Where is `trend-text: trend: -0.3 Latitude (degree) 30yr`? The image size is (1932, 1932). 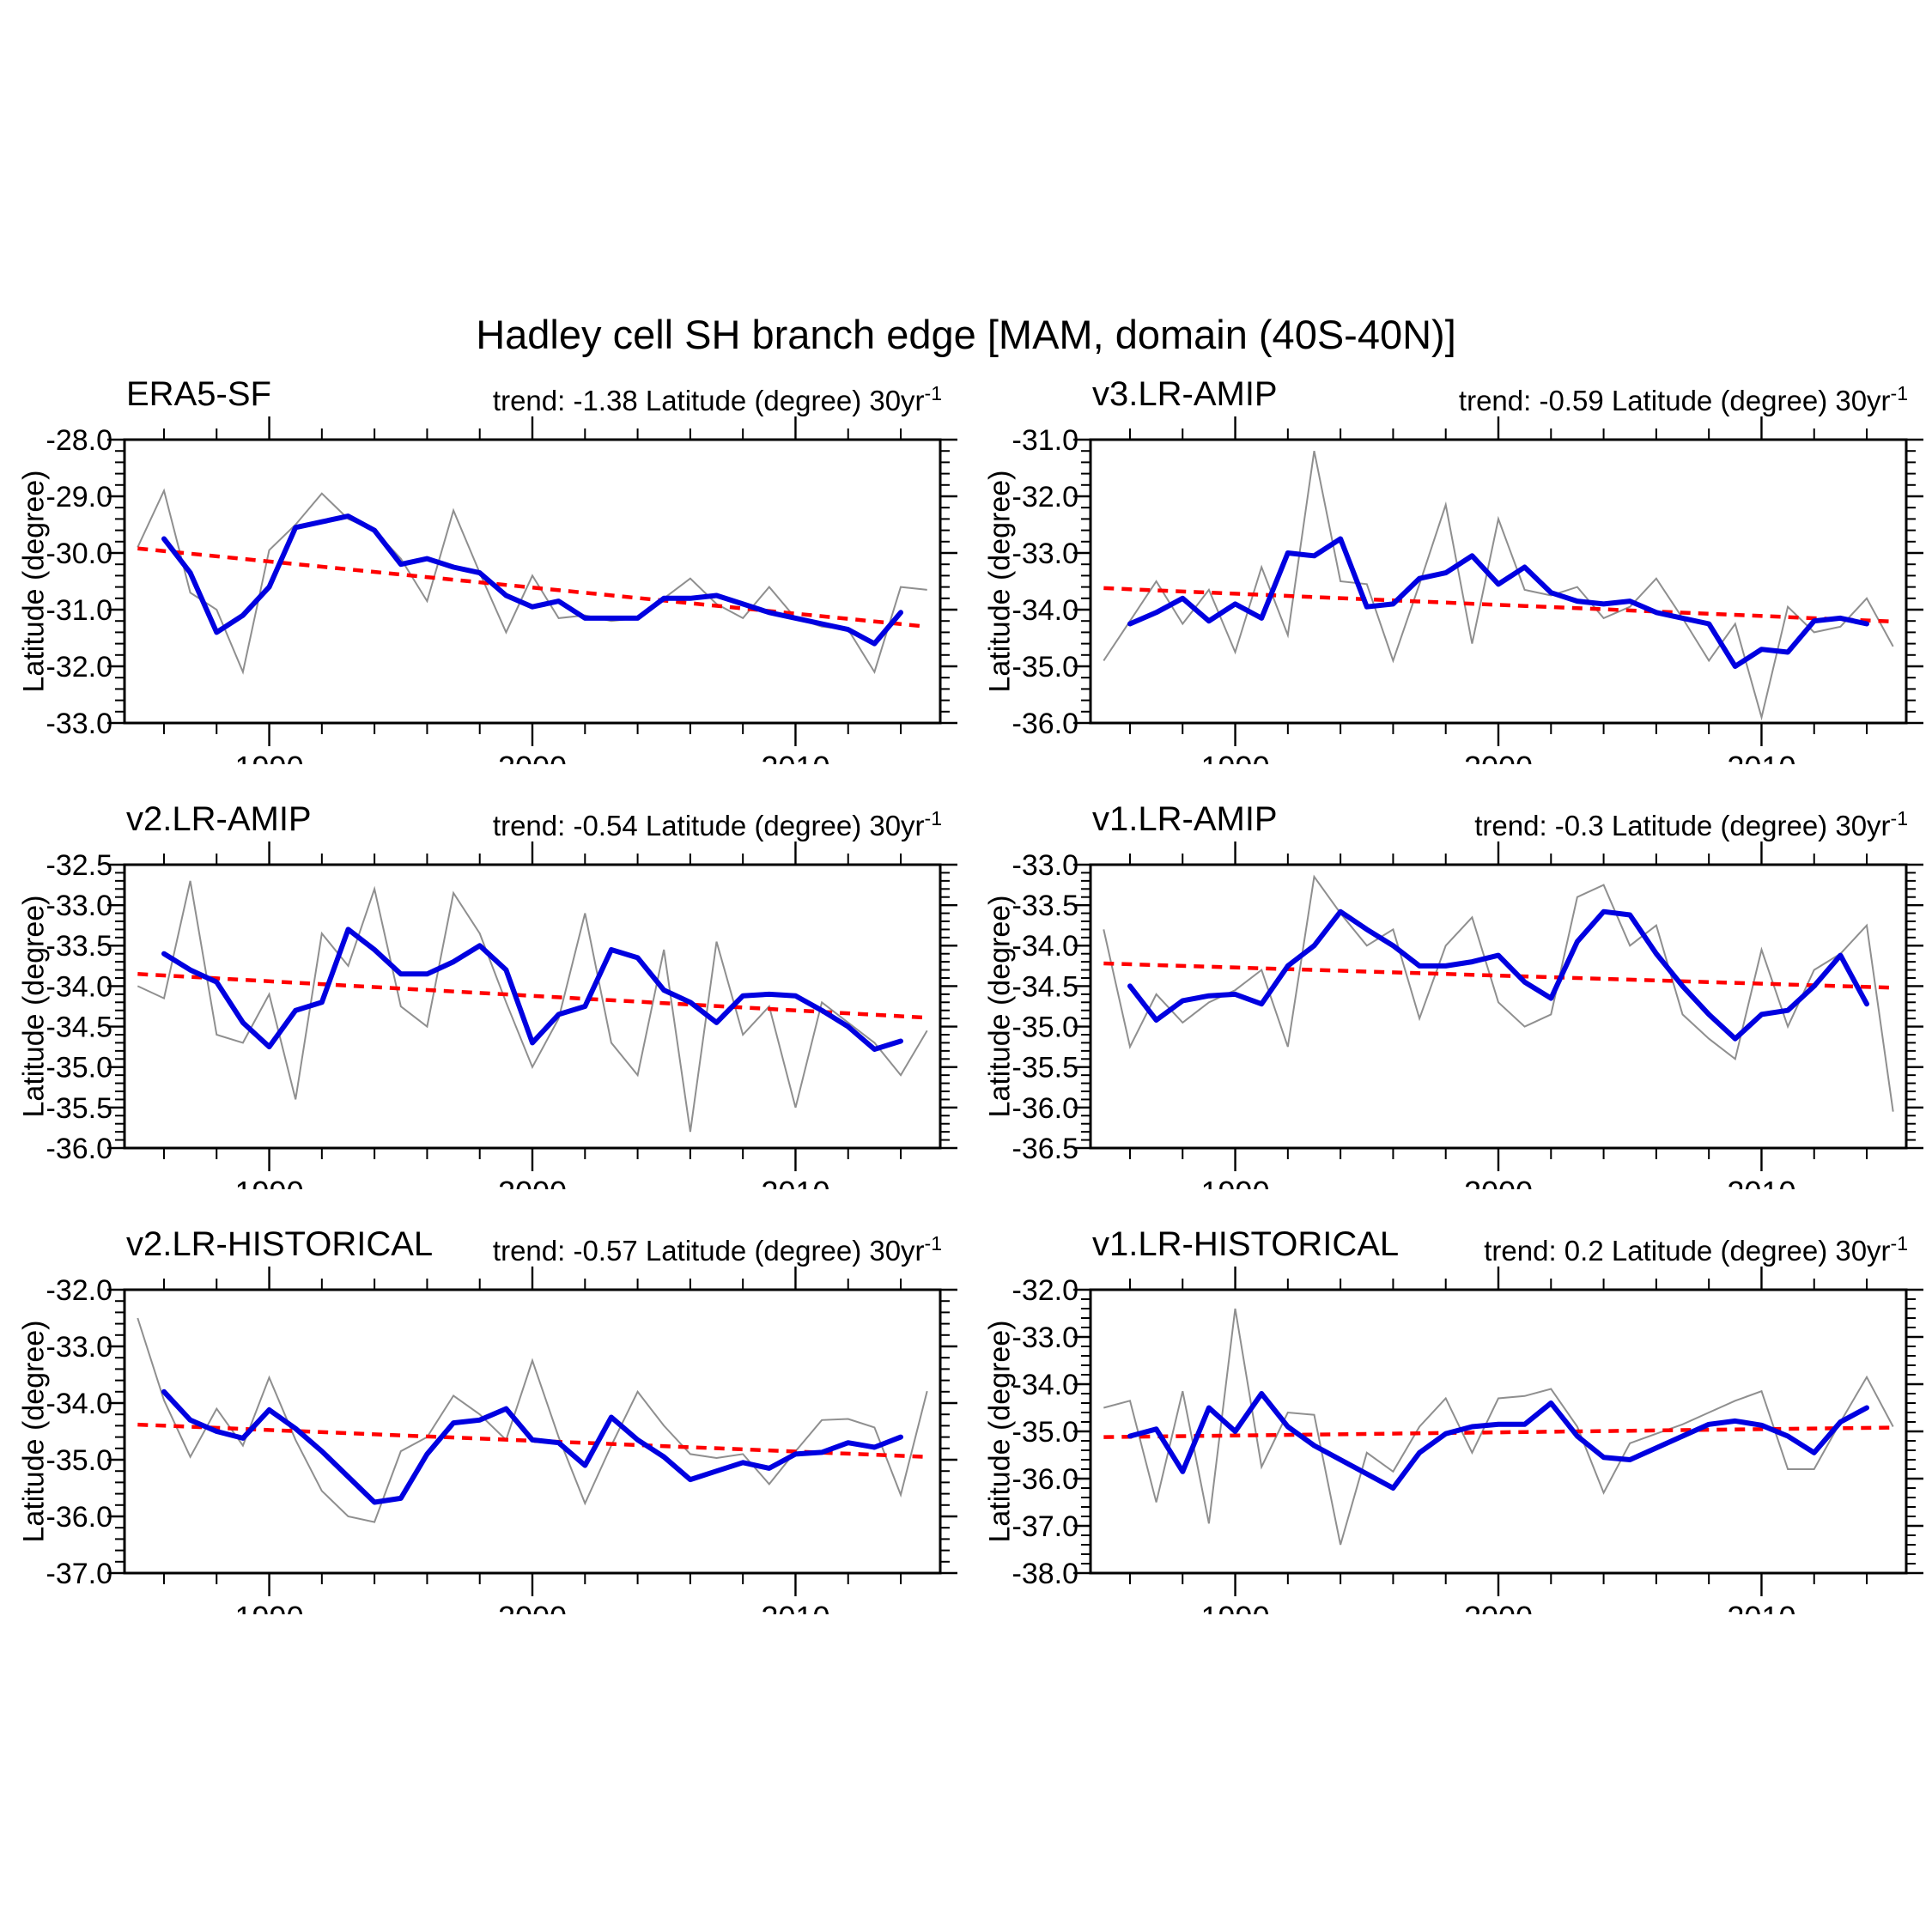 trend-text: trend: -0.3 Latitude (degree) 30yr is located at coordinates (1682, 825).